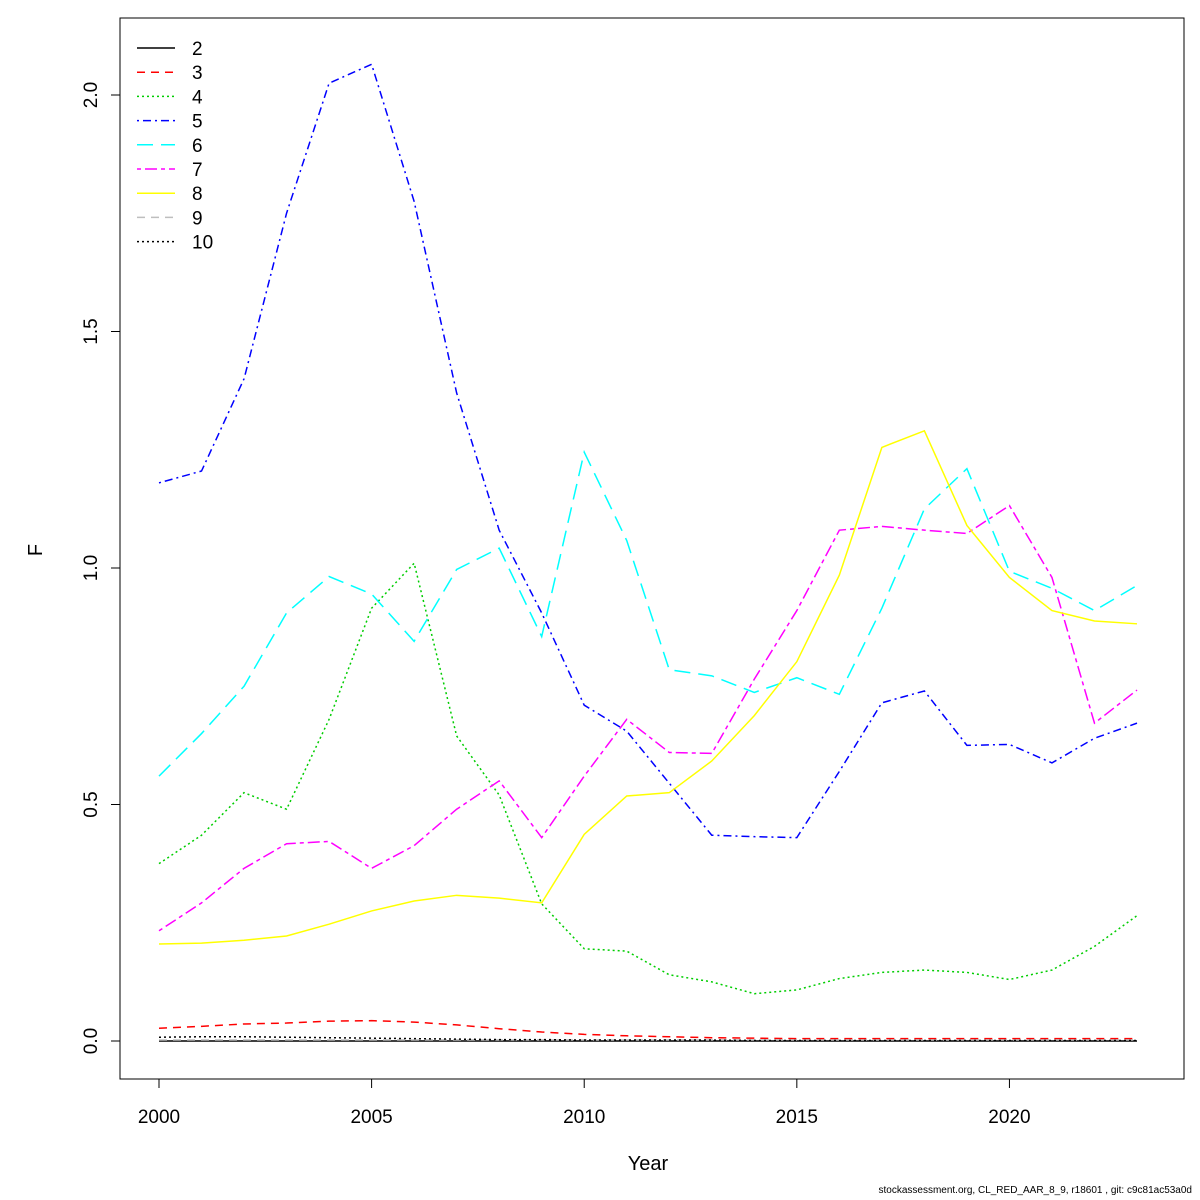 This screenshot has height=1200, width=1200. Describe the element at coordinates (91, 804) in the screenshot. I see `y-tick-label: 0.5` at that location.